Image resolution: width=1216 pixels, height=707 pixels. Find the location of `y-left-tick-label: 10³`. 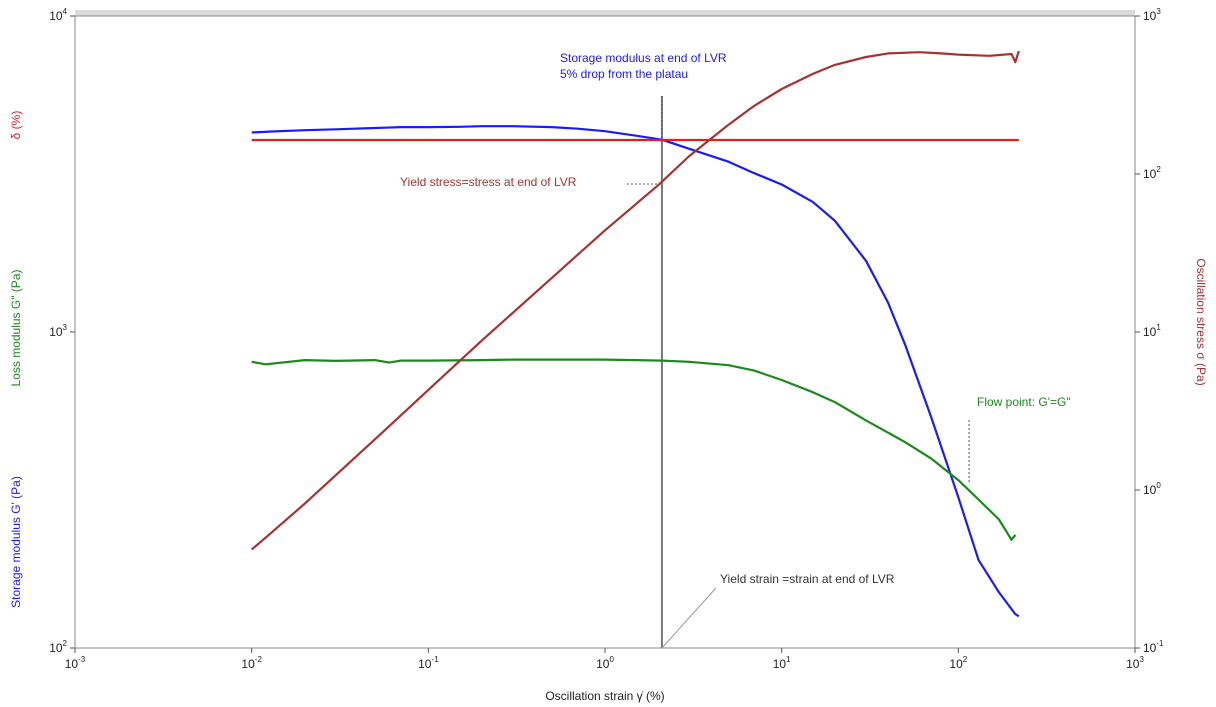

y-left-tick-label: 10³ is located at coordinates (58, 331).